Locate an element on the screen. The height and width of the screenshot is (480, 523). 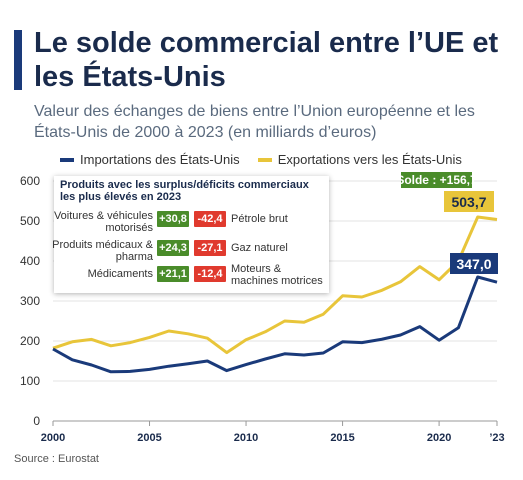
imports-last-callout-bg is located at coordinates (474, 263).